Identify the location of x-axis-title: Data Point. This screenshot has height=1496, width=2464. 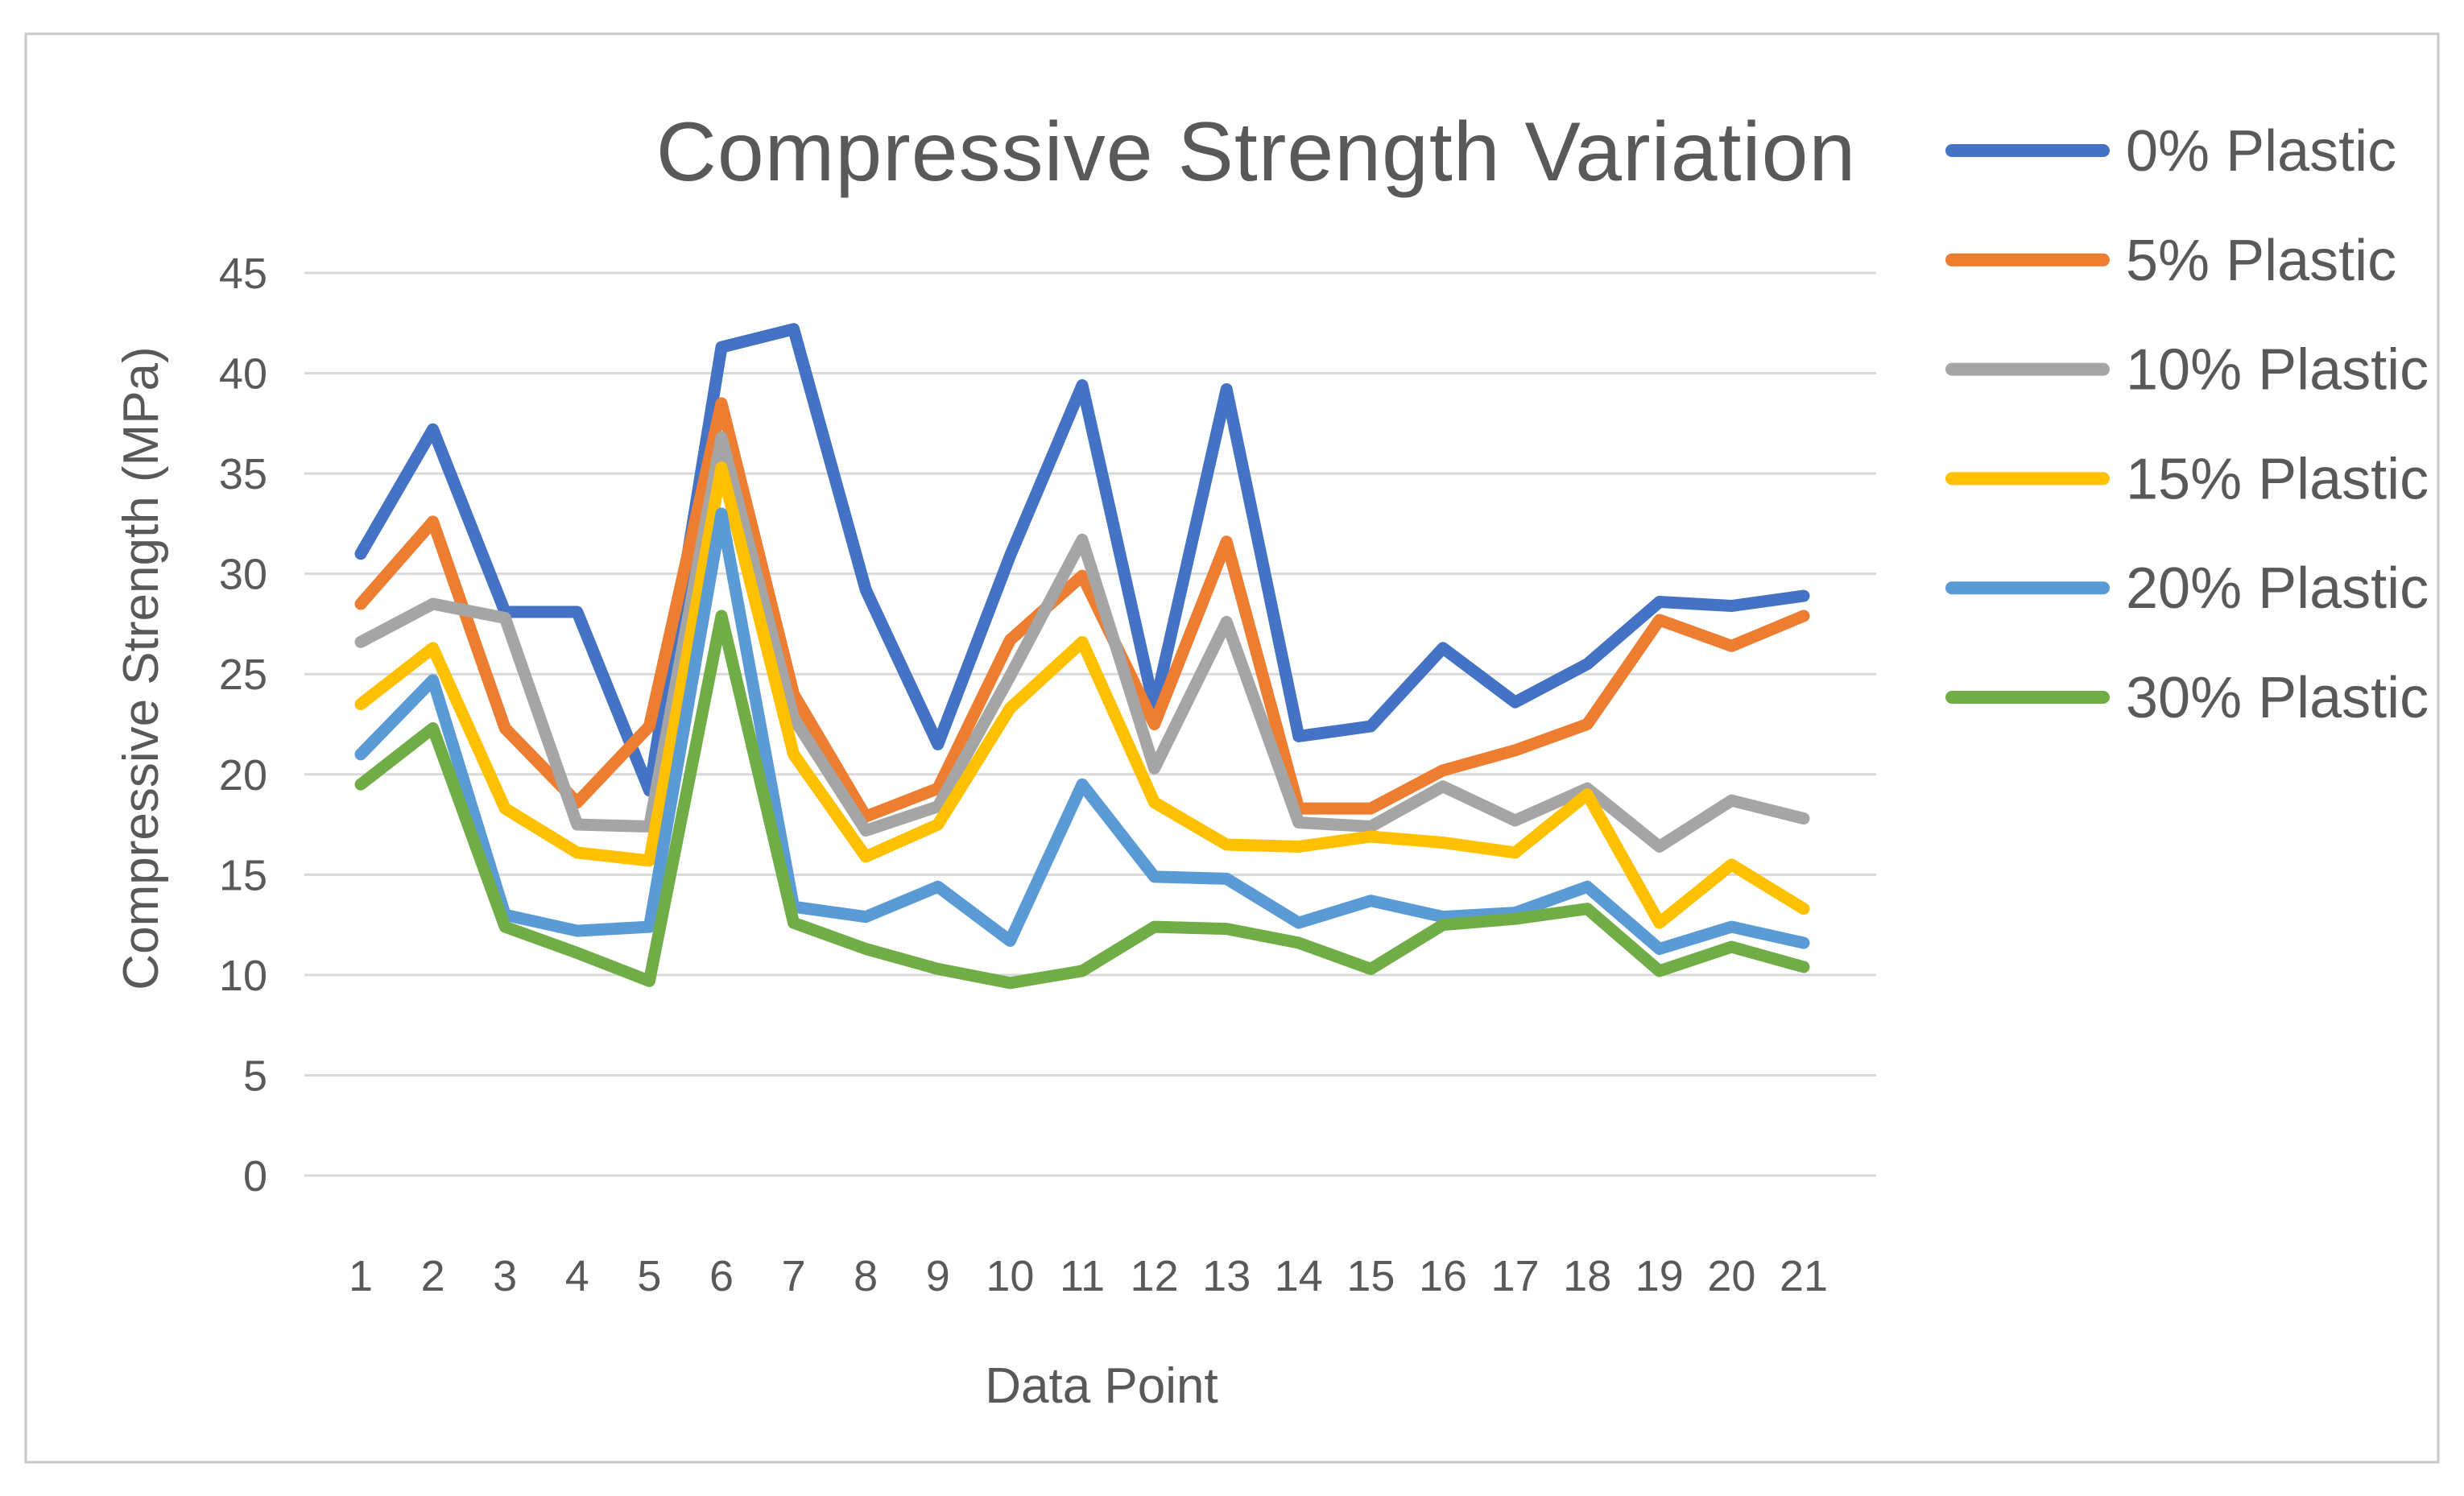
(1101, 1386).